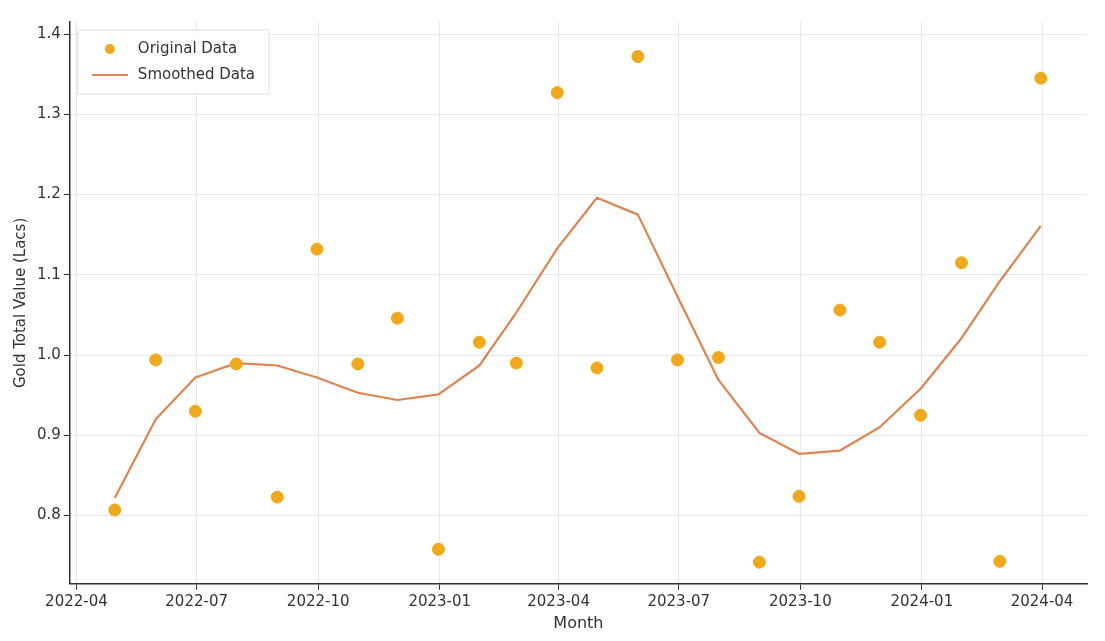  What do you see at coordinates (922, 600) in the screenshot?
I see `x-tick-label: 2024-01` at bounding box center [922, 600].